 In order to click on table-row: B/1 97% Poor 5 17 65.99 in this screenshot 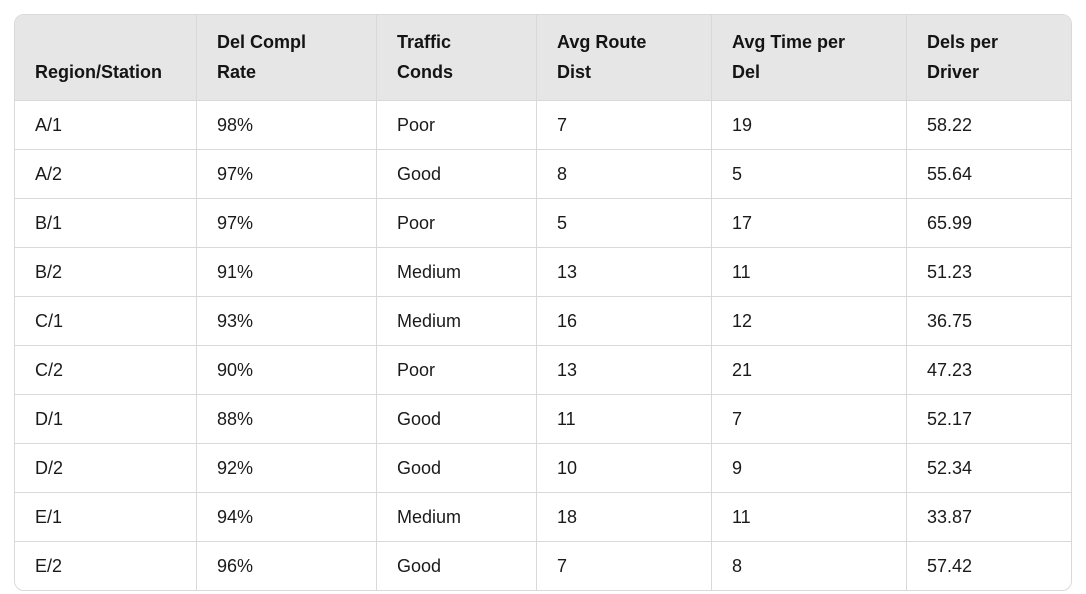, I will do `click(543, 222)`.